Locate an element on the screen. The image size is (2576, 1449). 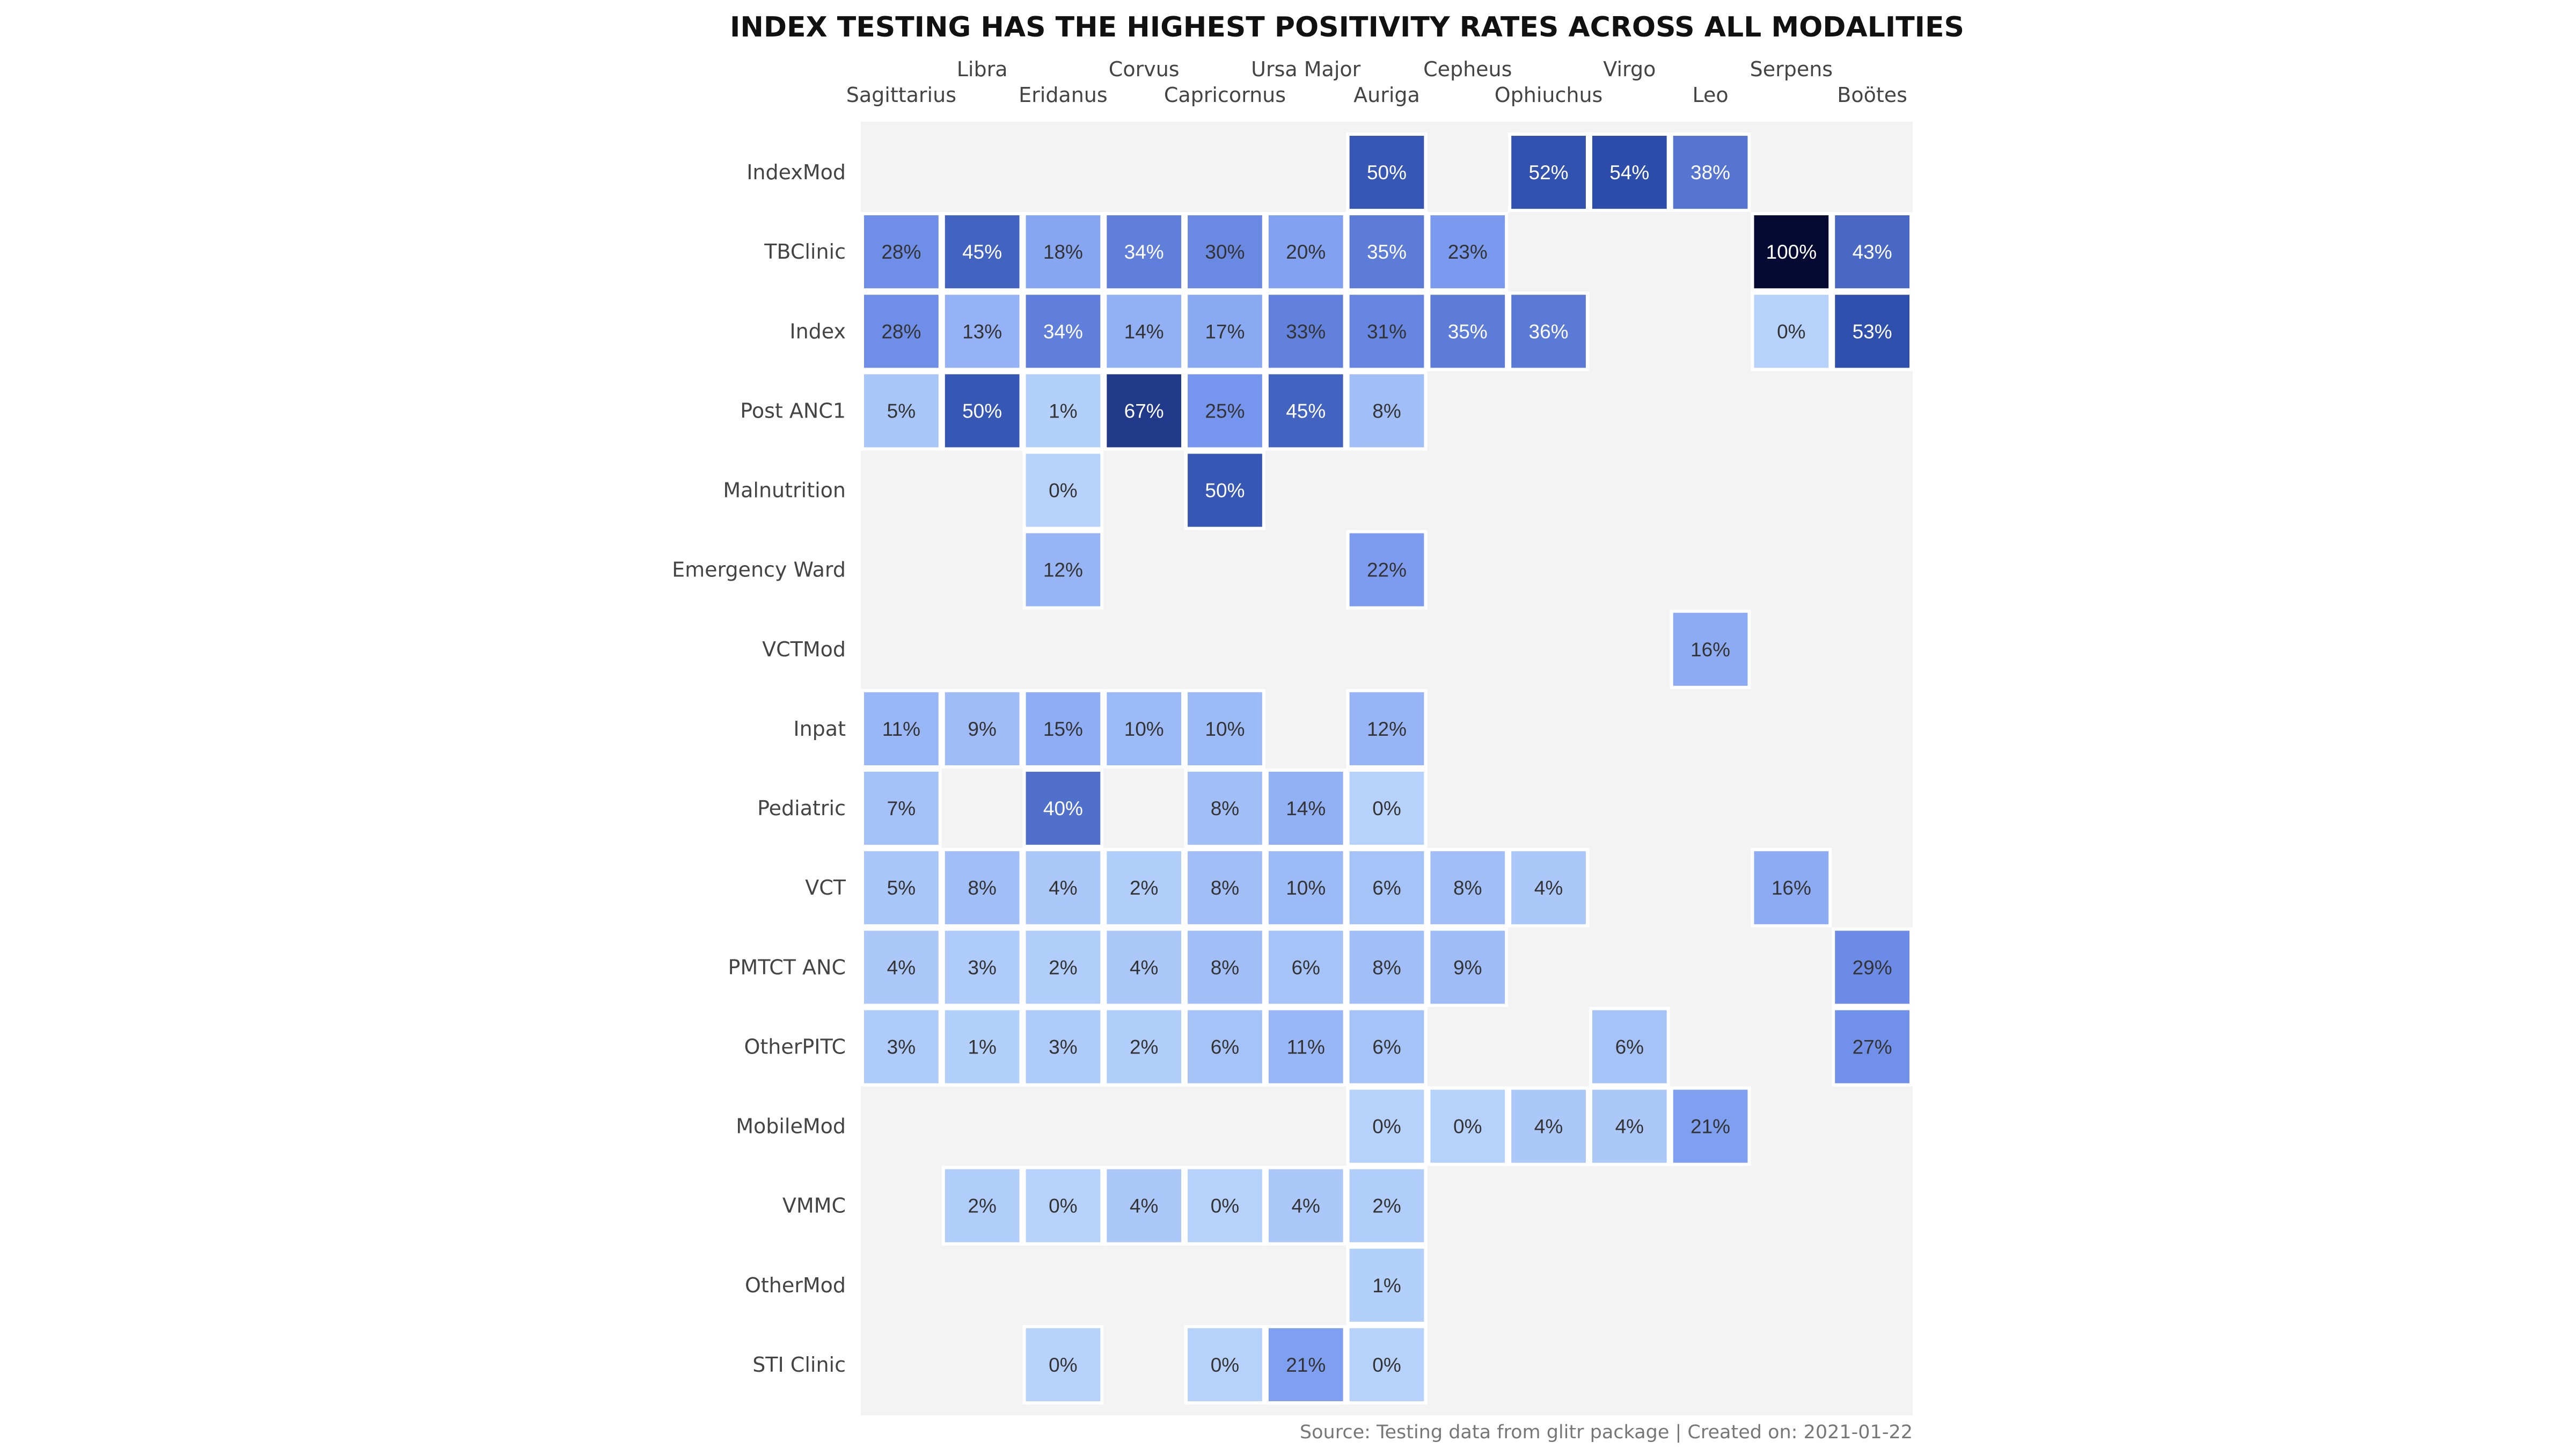
row-label-othermod: OtherMod is located at coordinates (795, 1285).